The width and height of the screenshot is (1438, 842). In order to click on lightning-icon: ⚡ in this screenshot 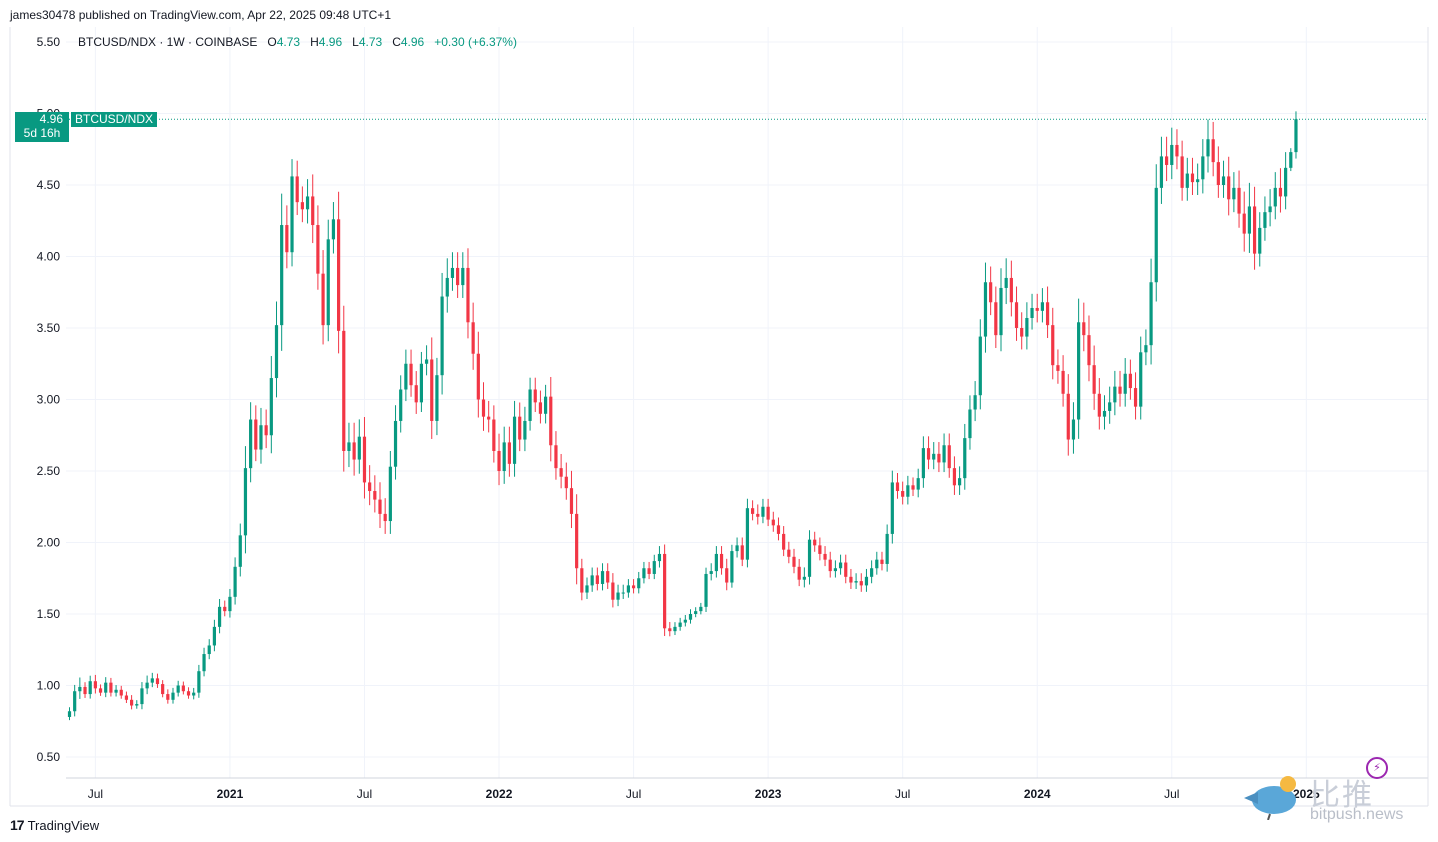, I will do `click(1377, 768)`.